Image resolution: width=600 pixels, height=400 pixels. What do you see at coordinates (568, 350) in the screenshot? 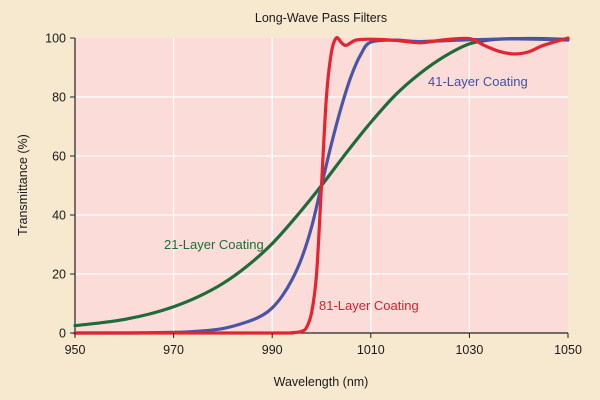
I see `x-tick-label: 1050` at bounding box center [568, 350].